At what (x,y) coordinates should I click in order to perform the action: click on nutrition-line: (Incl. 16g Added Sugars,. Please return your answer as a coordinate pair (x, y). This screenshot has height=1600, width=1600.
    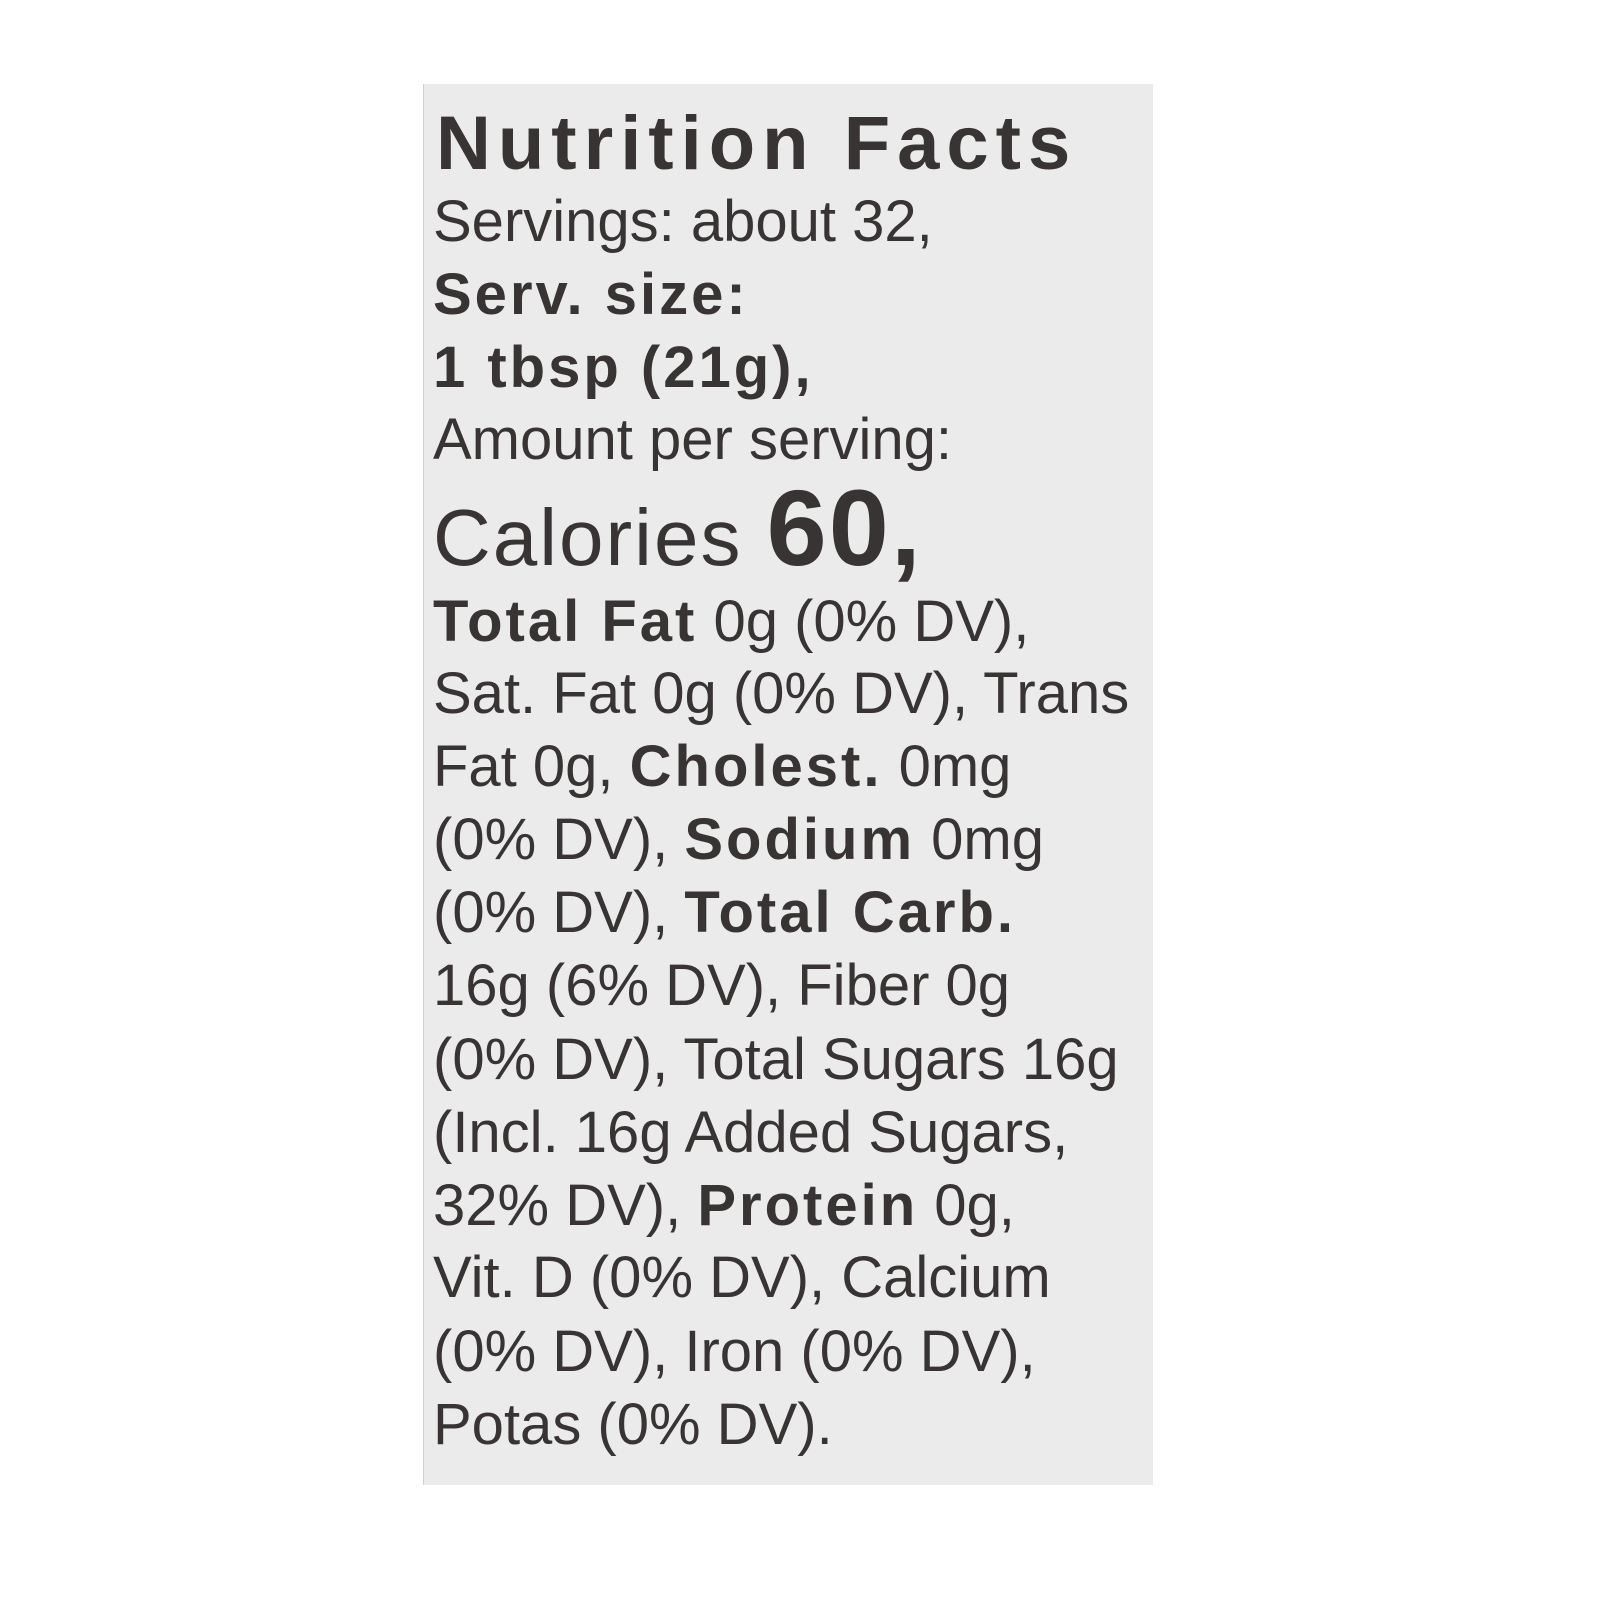
    Looking at the image, I should click on (750, 1133).